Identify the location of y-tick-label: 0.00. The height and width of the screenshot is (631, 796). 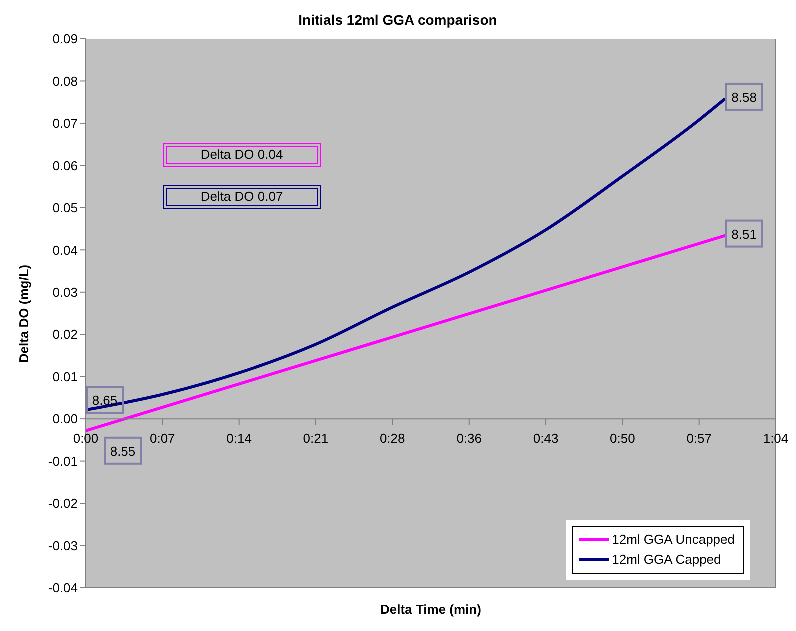
(65, 419).